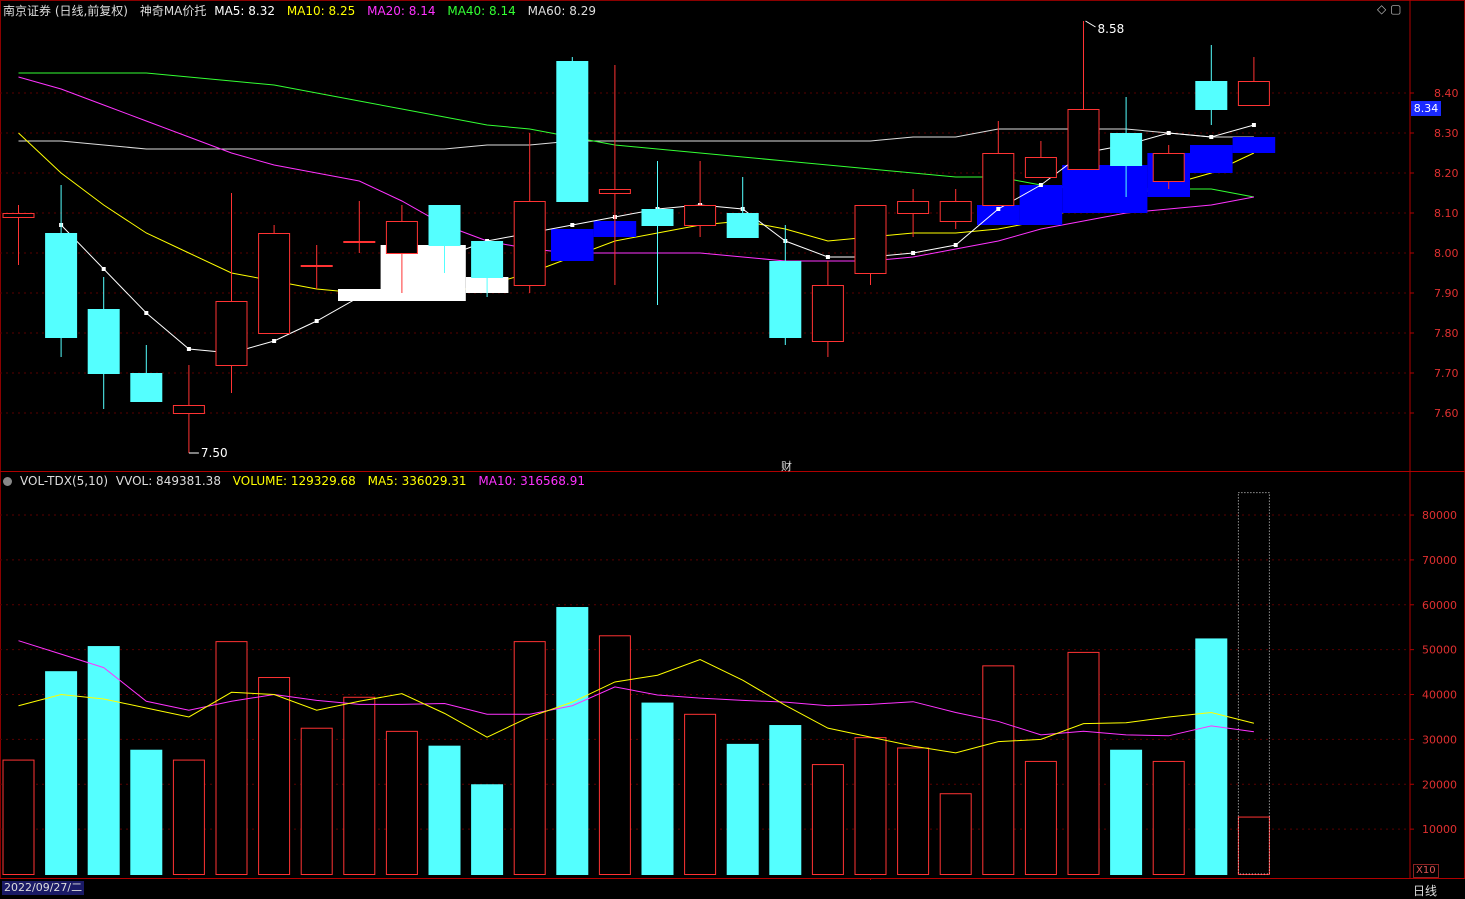  Describe the element at coordinates (1439, 829) in the screenshot. I see `volume-tick-label: 10000` at that location.